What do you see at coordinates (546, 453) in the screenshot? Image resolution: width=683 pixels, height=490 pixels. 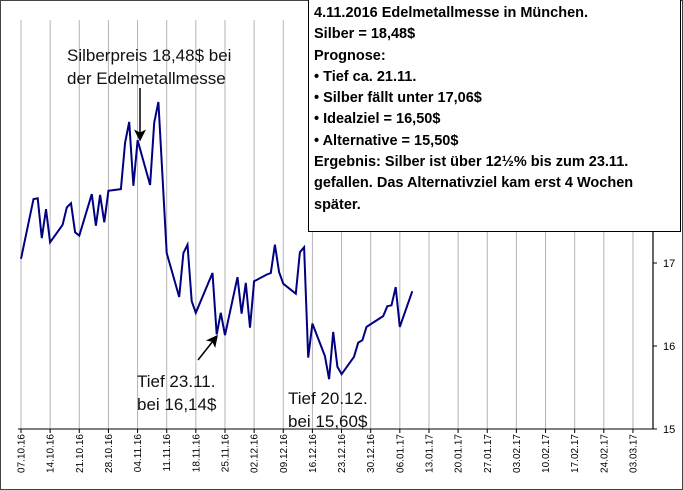 I see `x-tick-label: 10.02.17` at bounding box center [546, 453].